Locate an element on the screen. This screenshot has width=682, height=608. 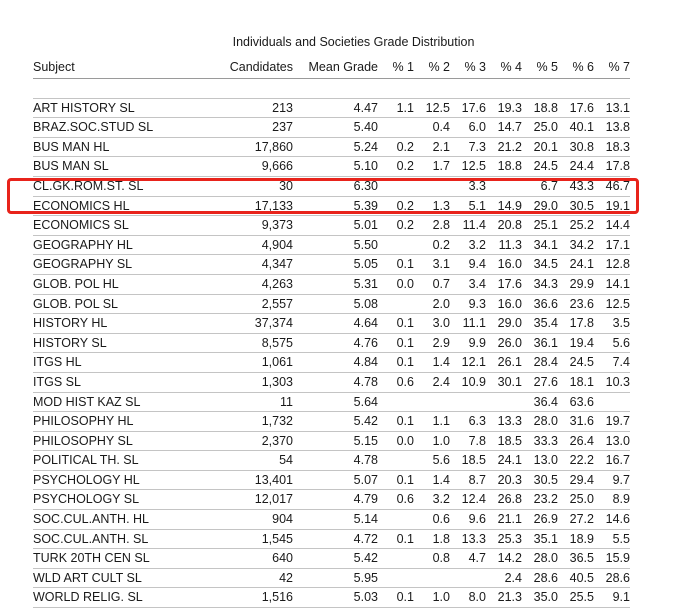
cell-mean-grade: 5.39 is located at coordinates (365, 205).